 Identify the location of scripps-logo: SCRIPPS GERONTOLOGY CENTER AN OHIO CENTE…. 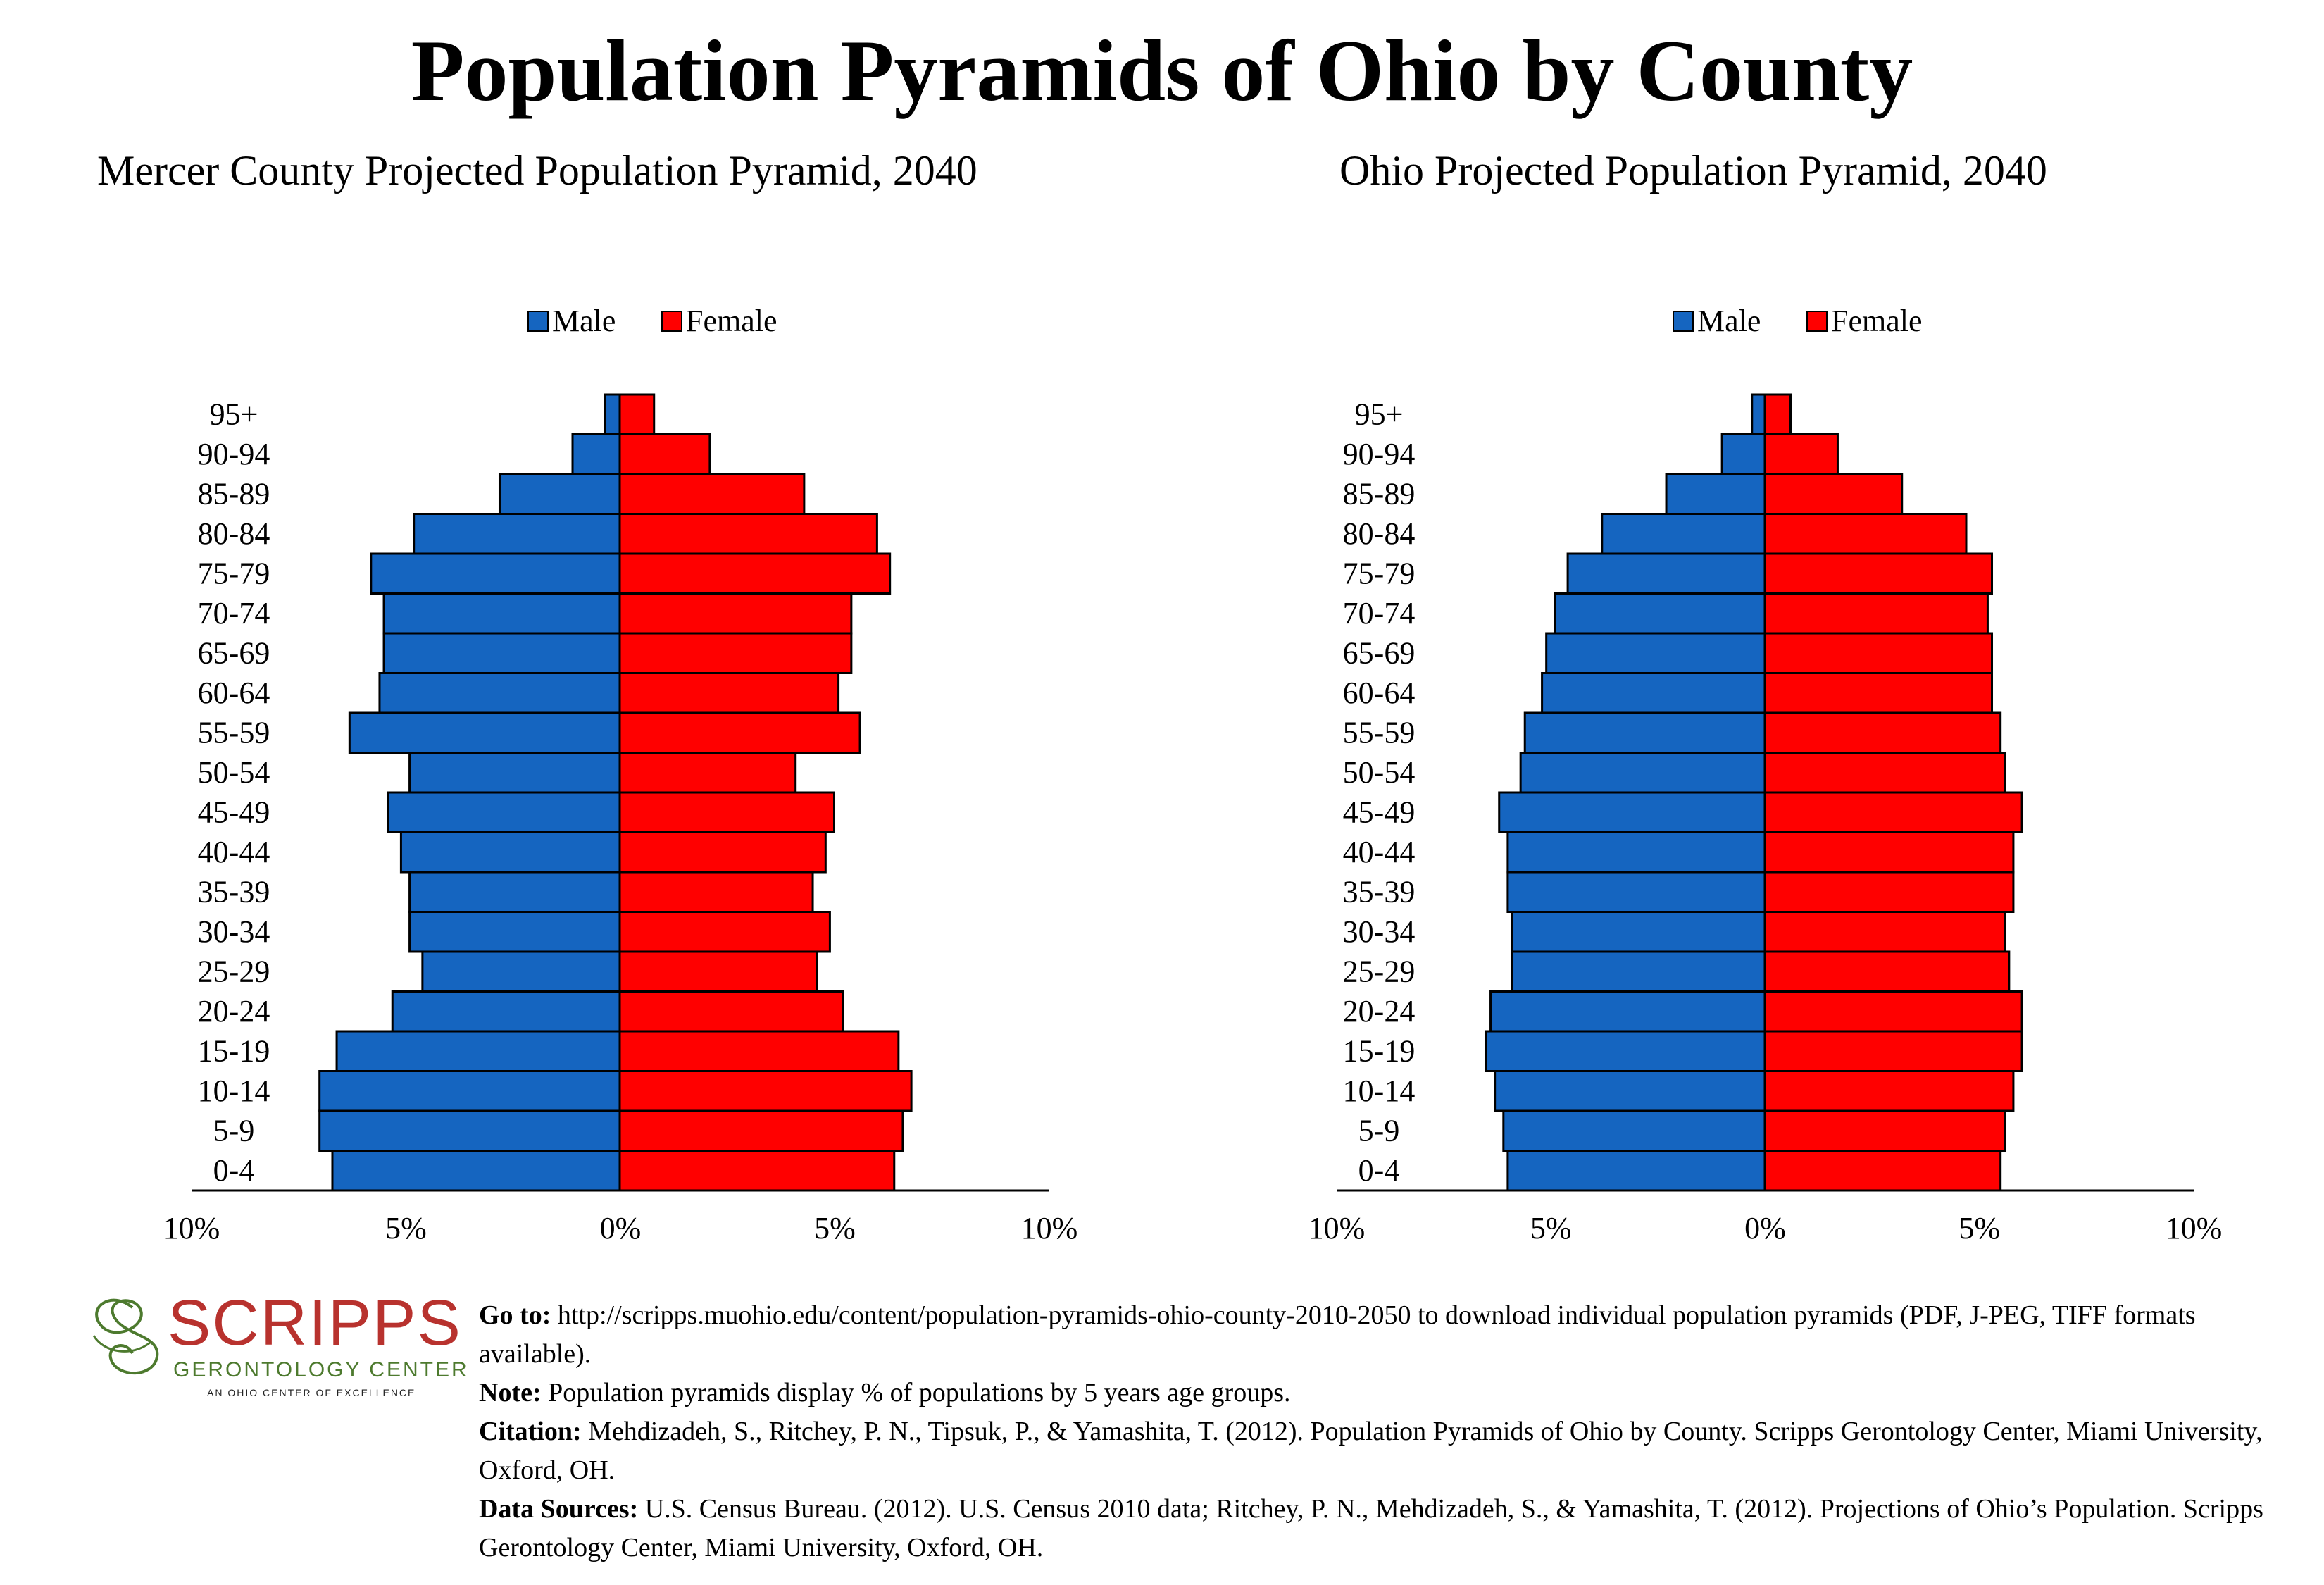
(275, 1342).